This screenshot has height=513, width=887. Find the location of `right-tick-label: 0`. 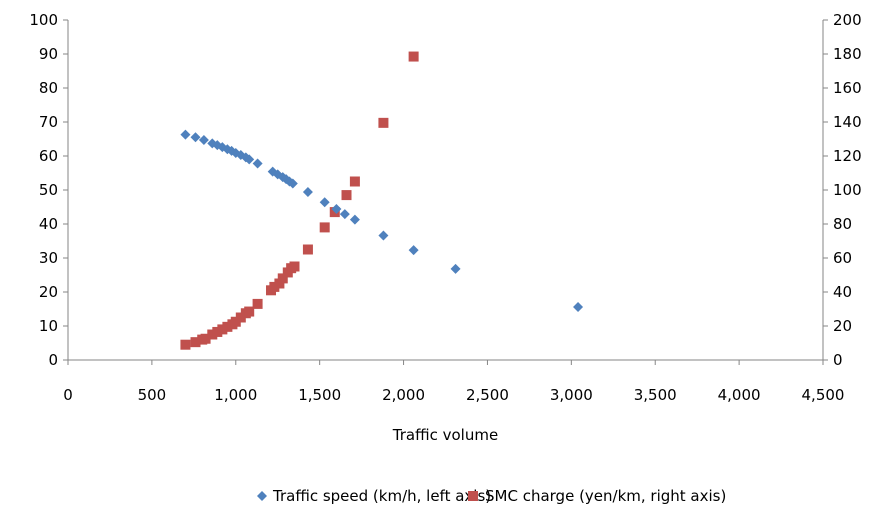

right-tick-label: 0 is located at coordinates (838, 360).